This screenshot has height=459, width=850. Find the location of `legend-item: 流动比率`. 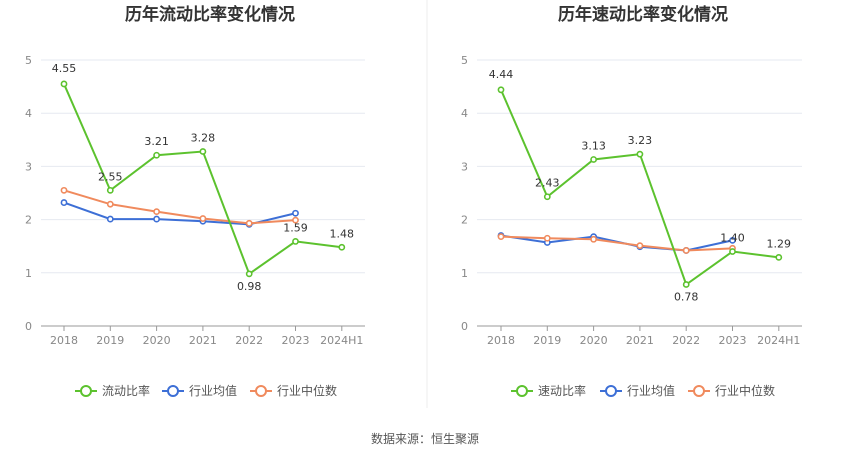

legend-item: 流动比率 is located at coordinates (112, 390).